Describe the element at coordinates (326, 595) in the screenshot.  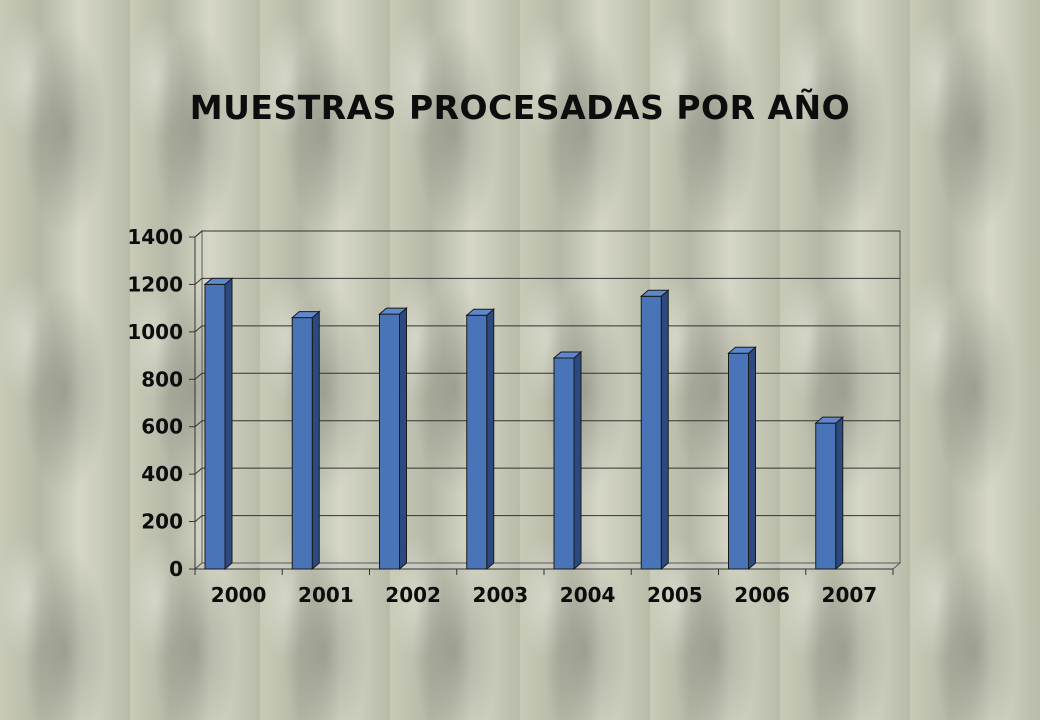
I see `x-tick-label: 2001` at that location.